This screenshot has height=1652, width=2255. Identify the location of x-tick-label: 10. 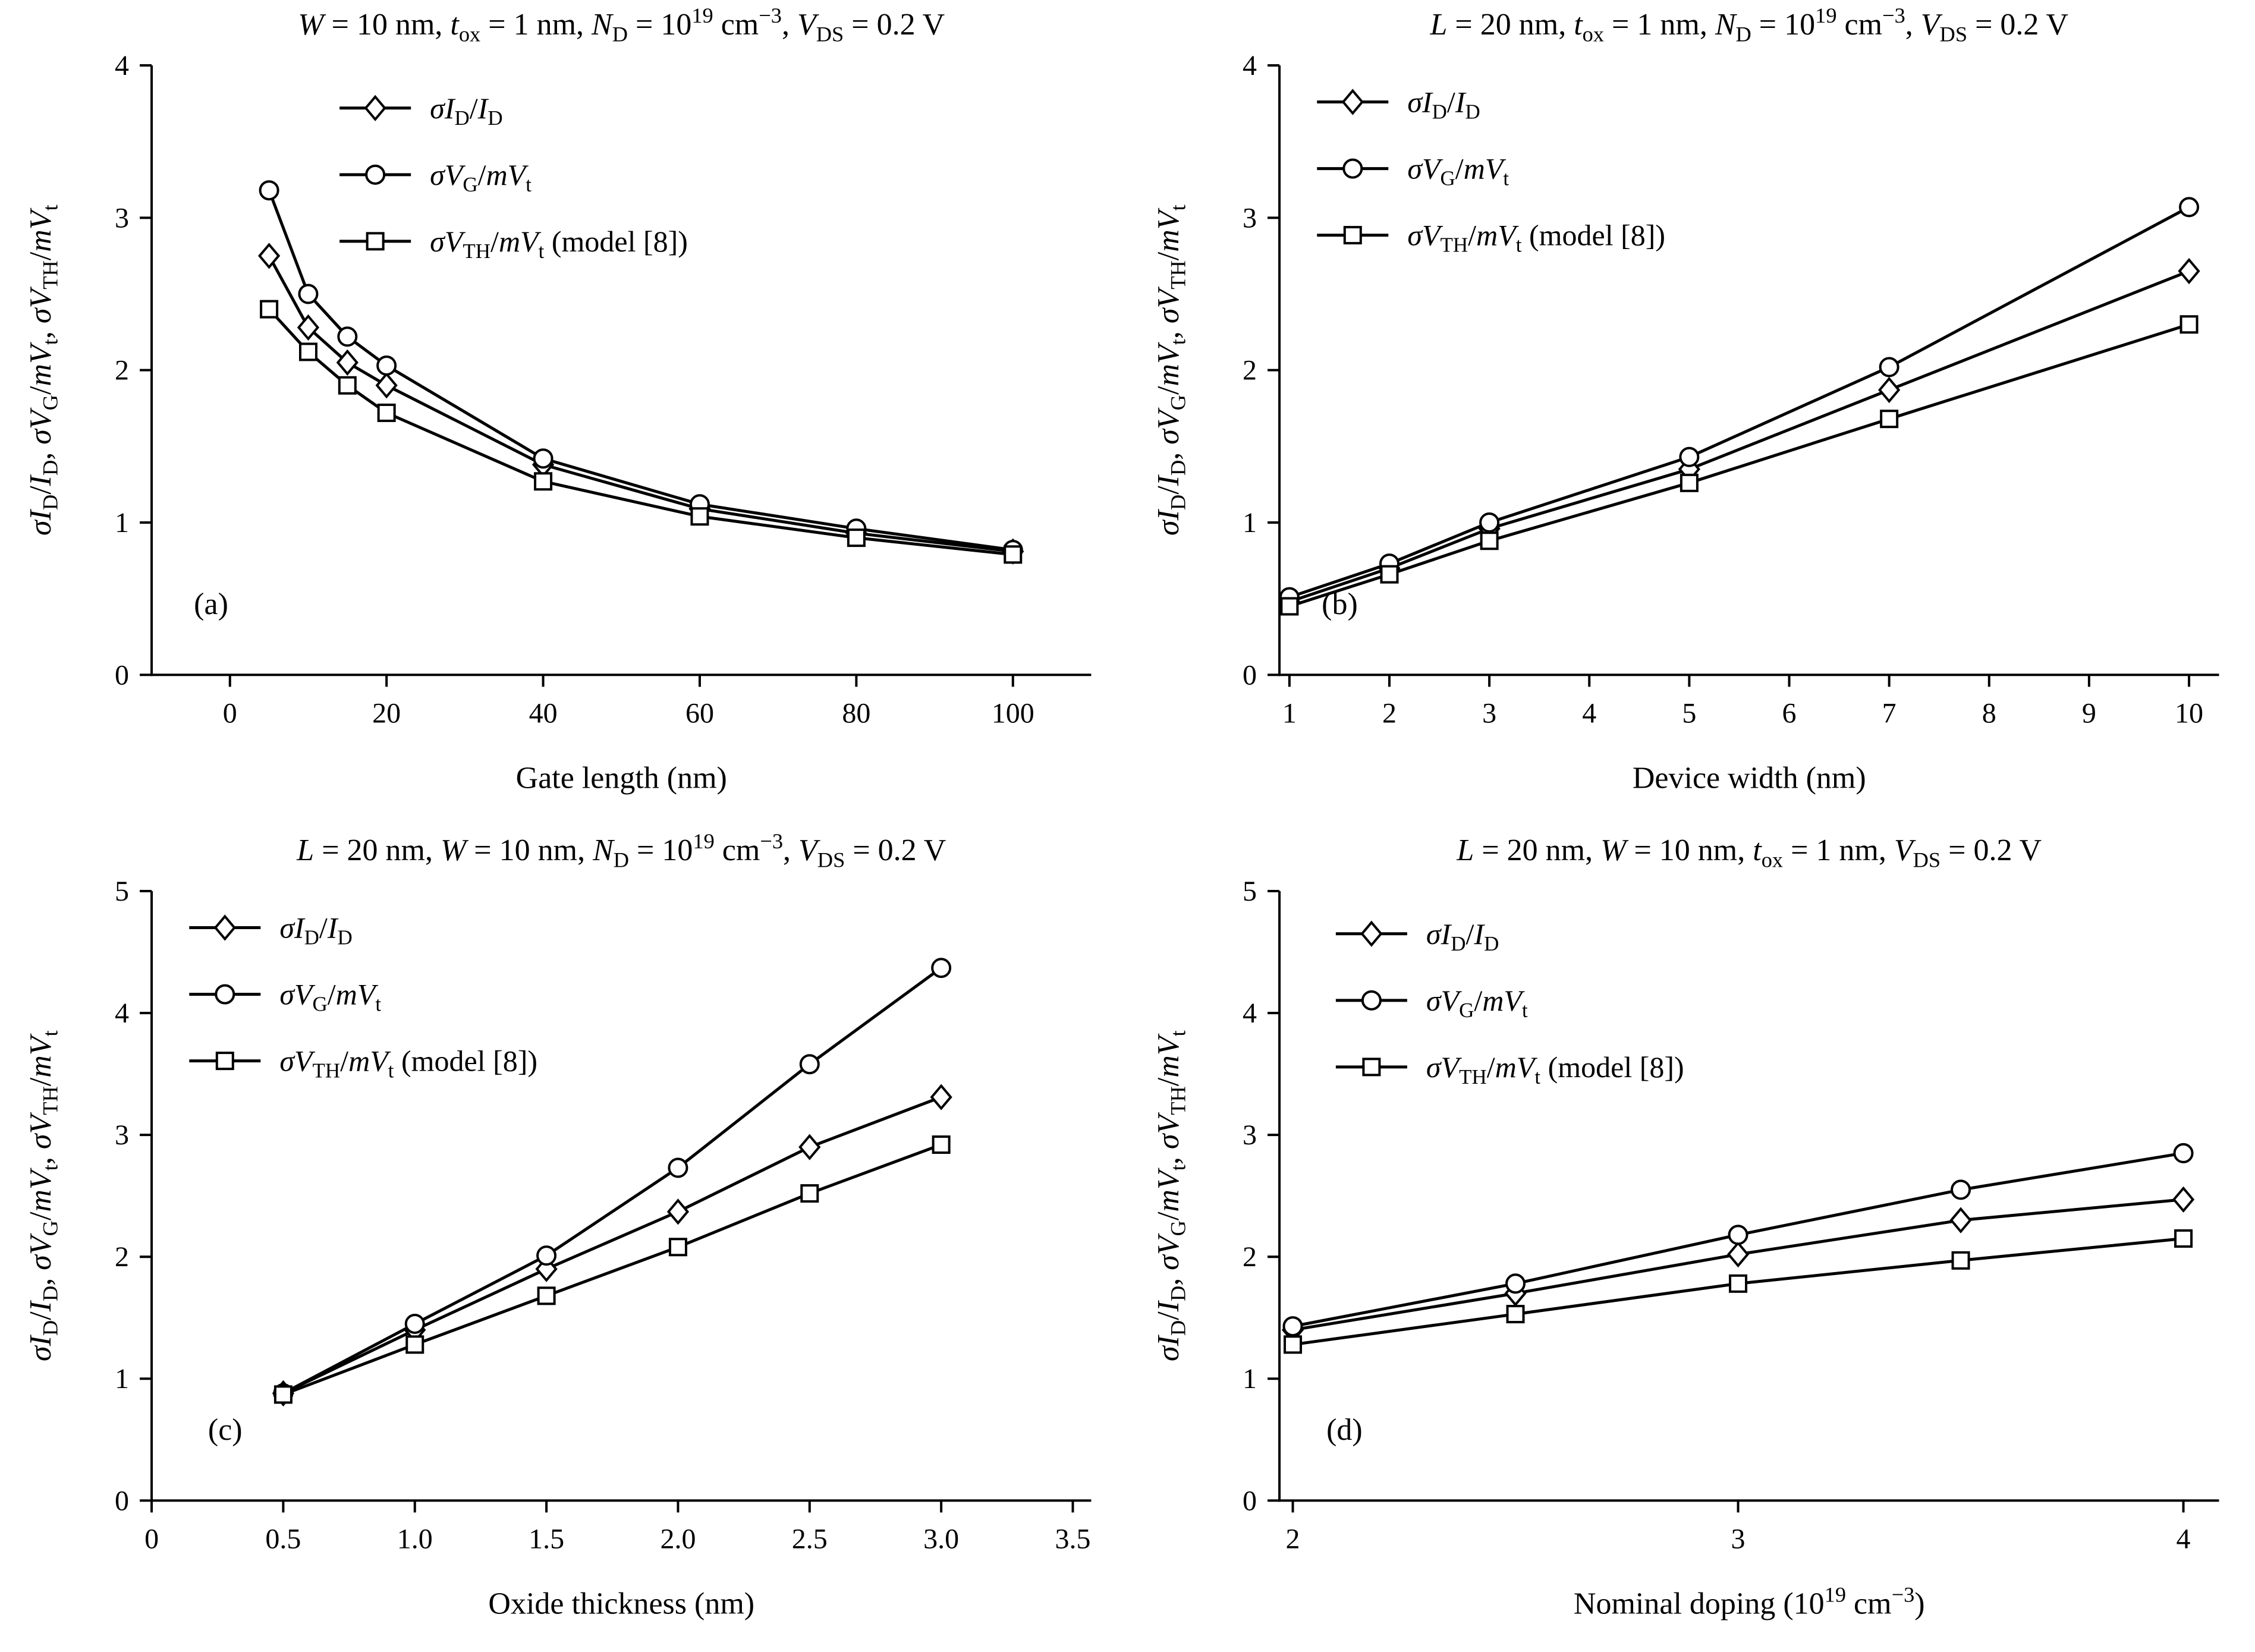
(2189, 713).